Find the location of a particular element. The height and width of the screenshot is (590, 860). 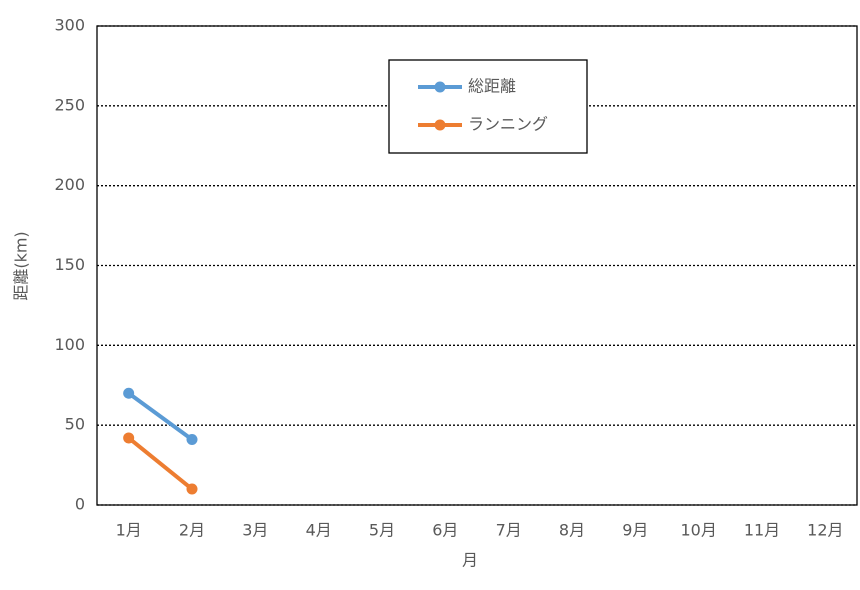

x-tick-label: 8月 is located at coordinates (572, 530).